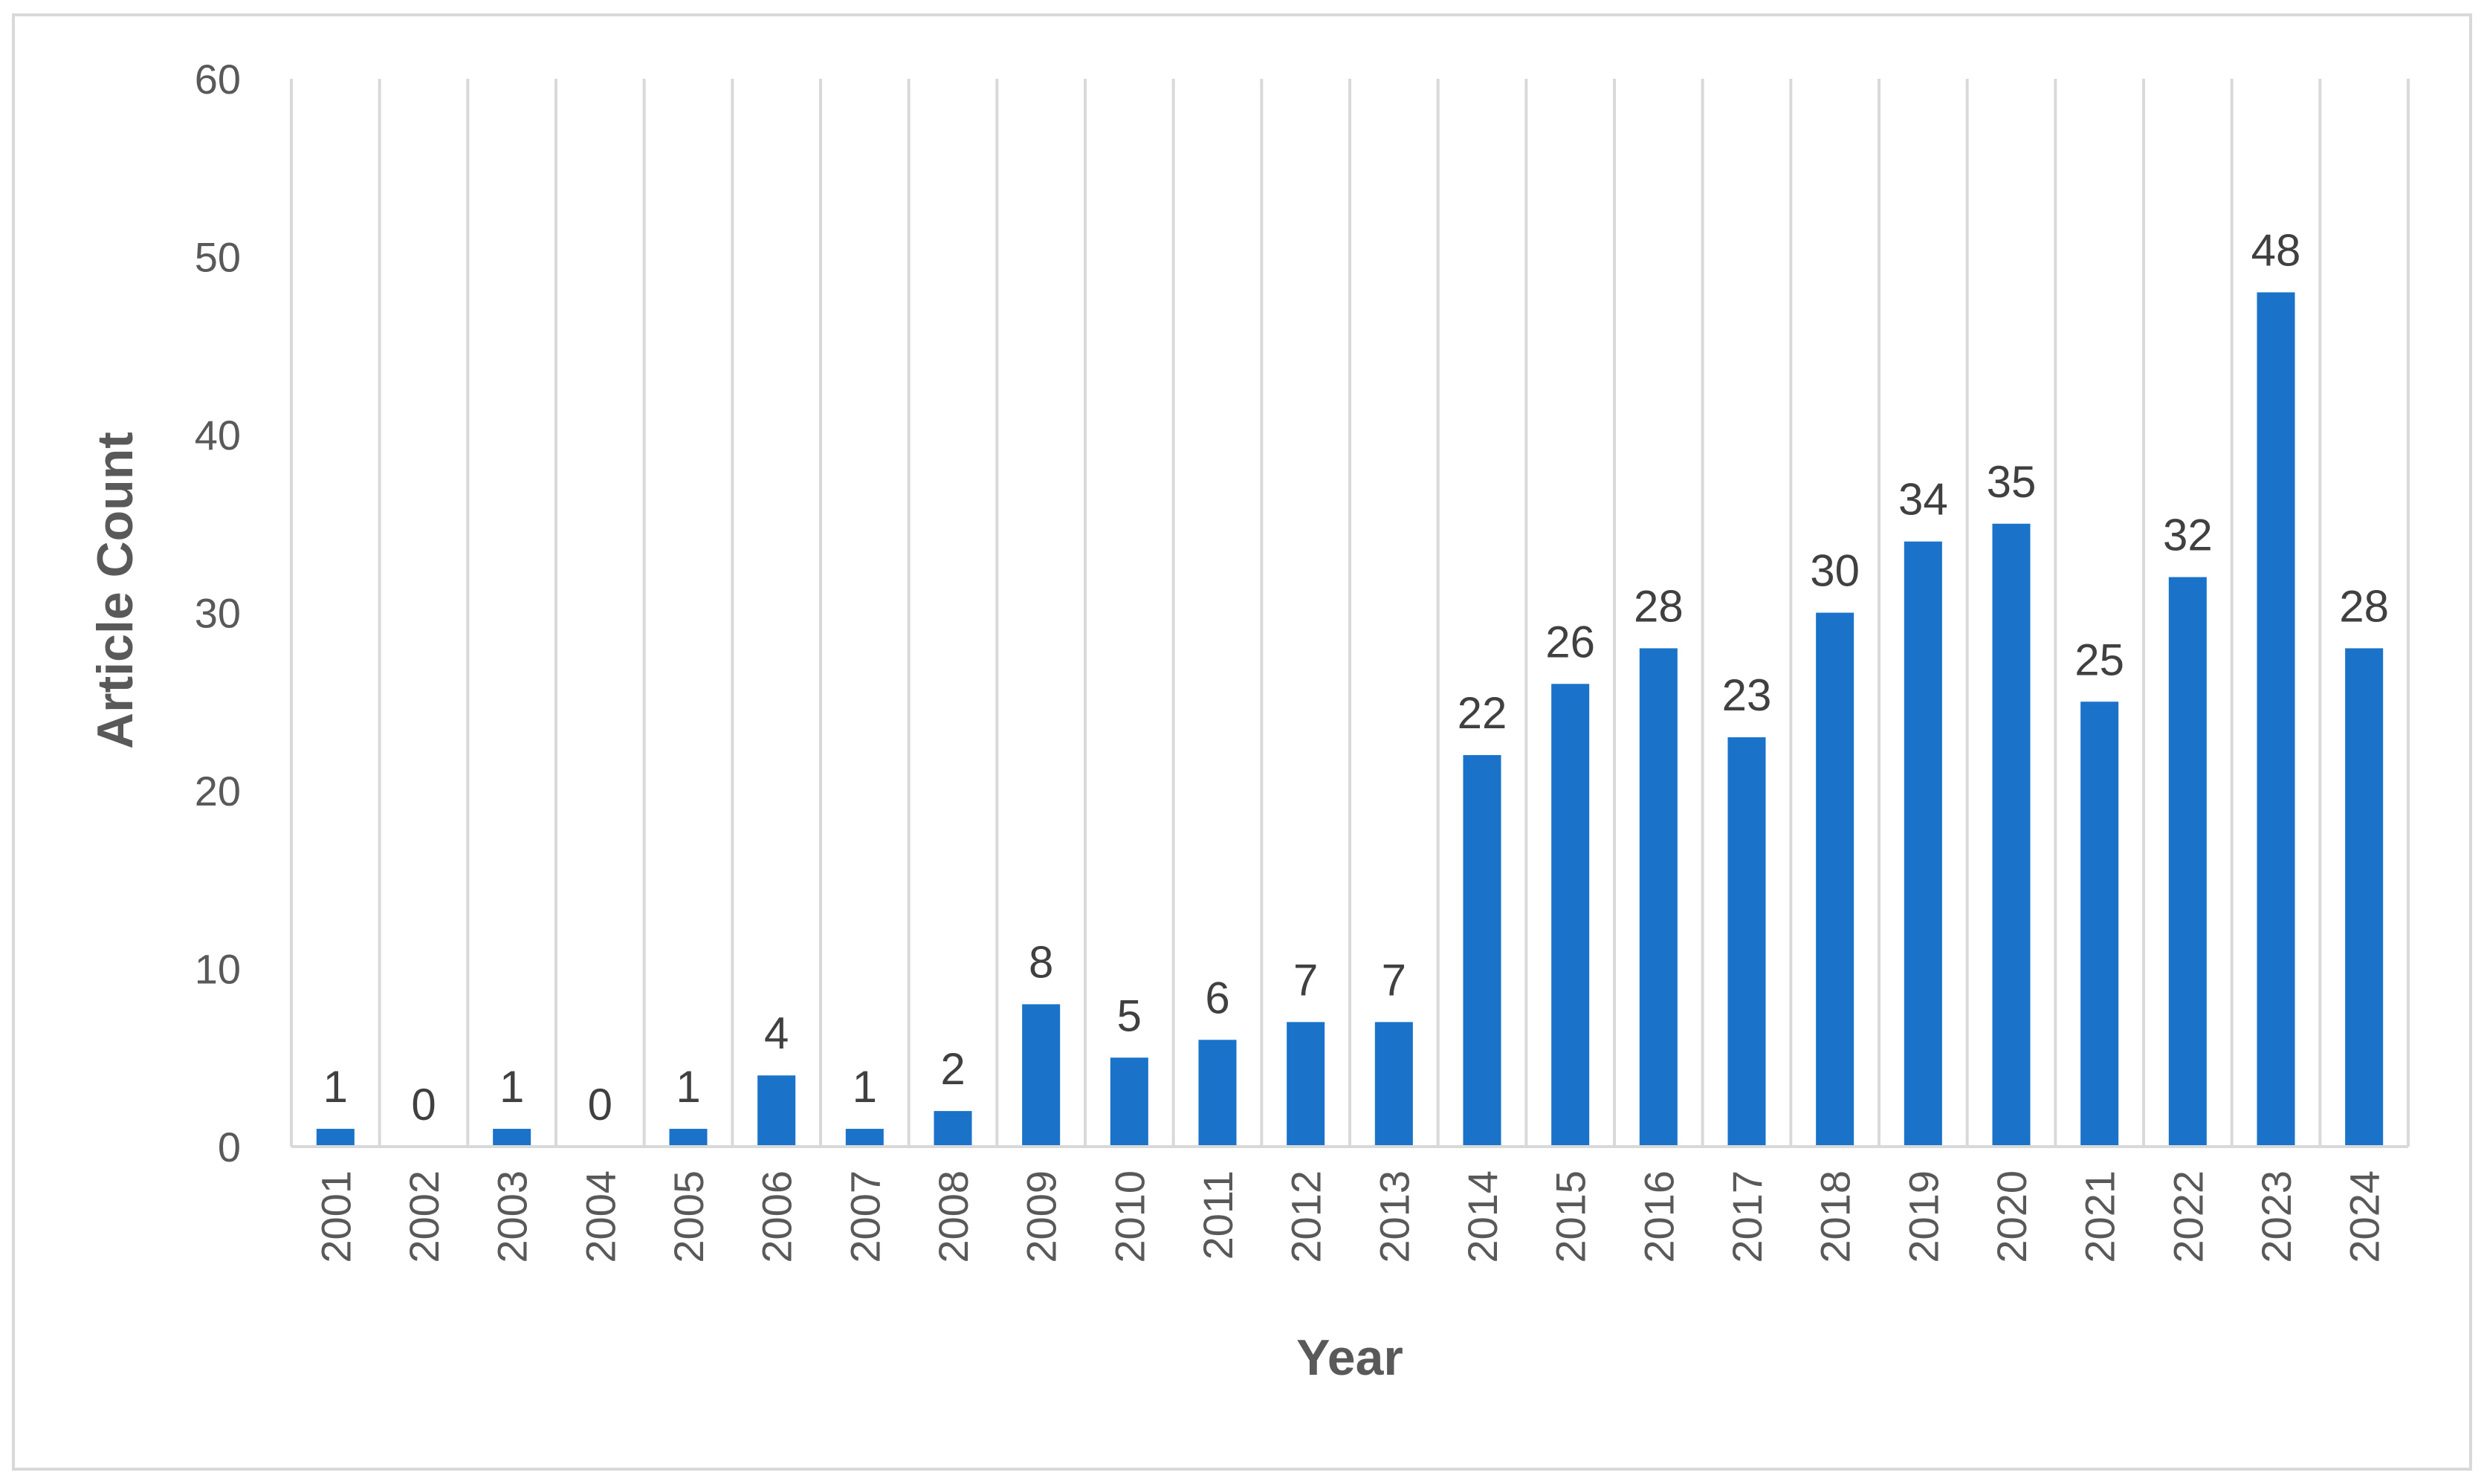  I want to click on x-tick-label: 2015, so click(1571, 1216).